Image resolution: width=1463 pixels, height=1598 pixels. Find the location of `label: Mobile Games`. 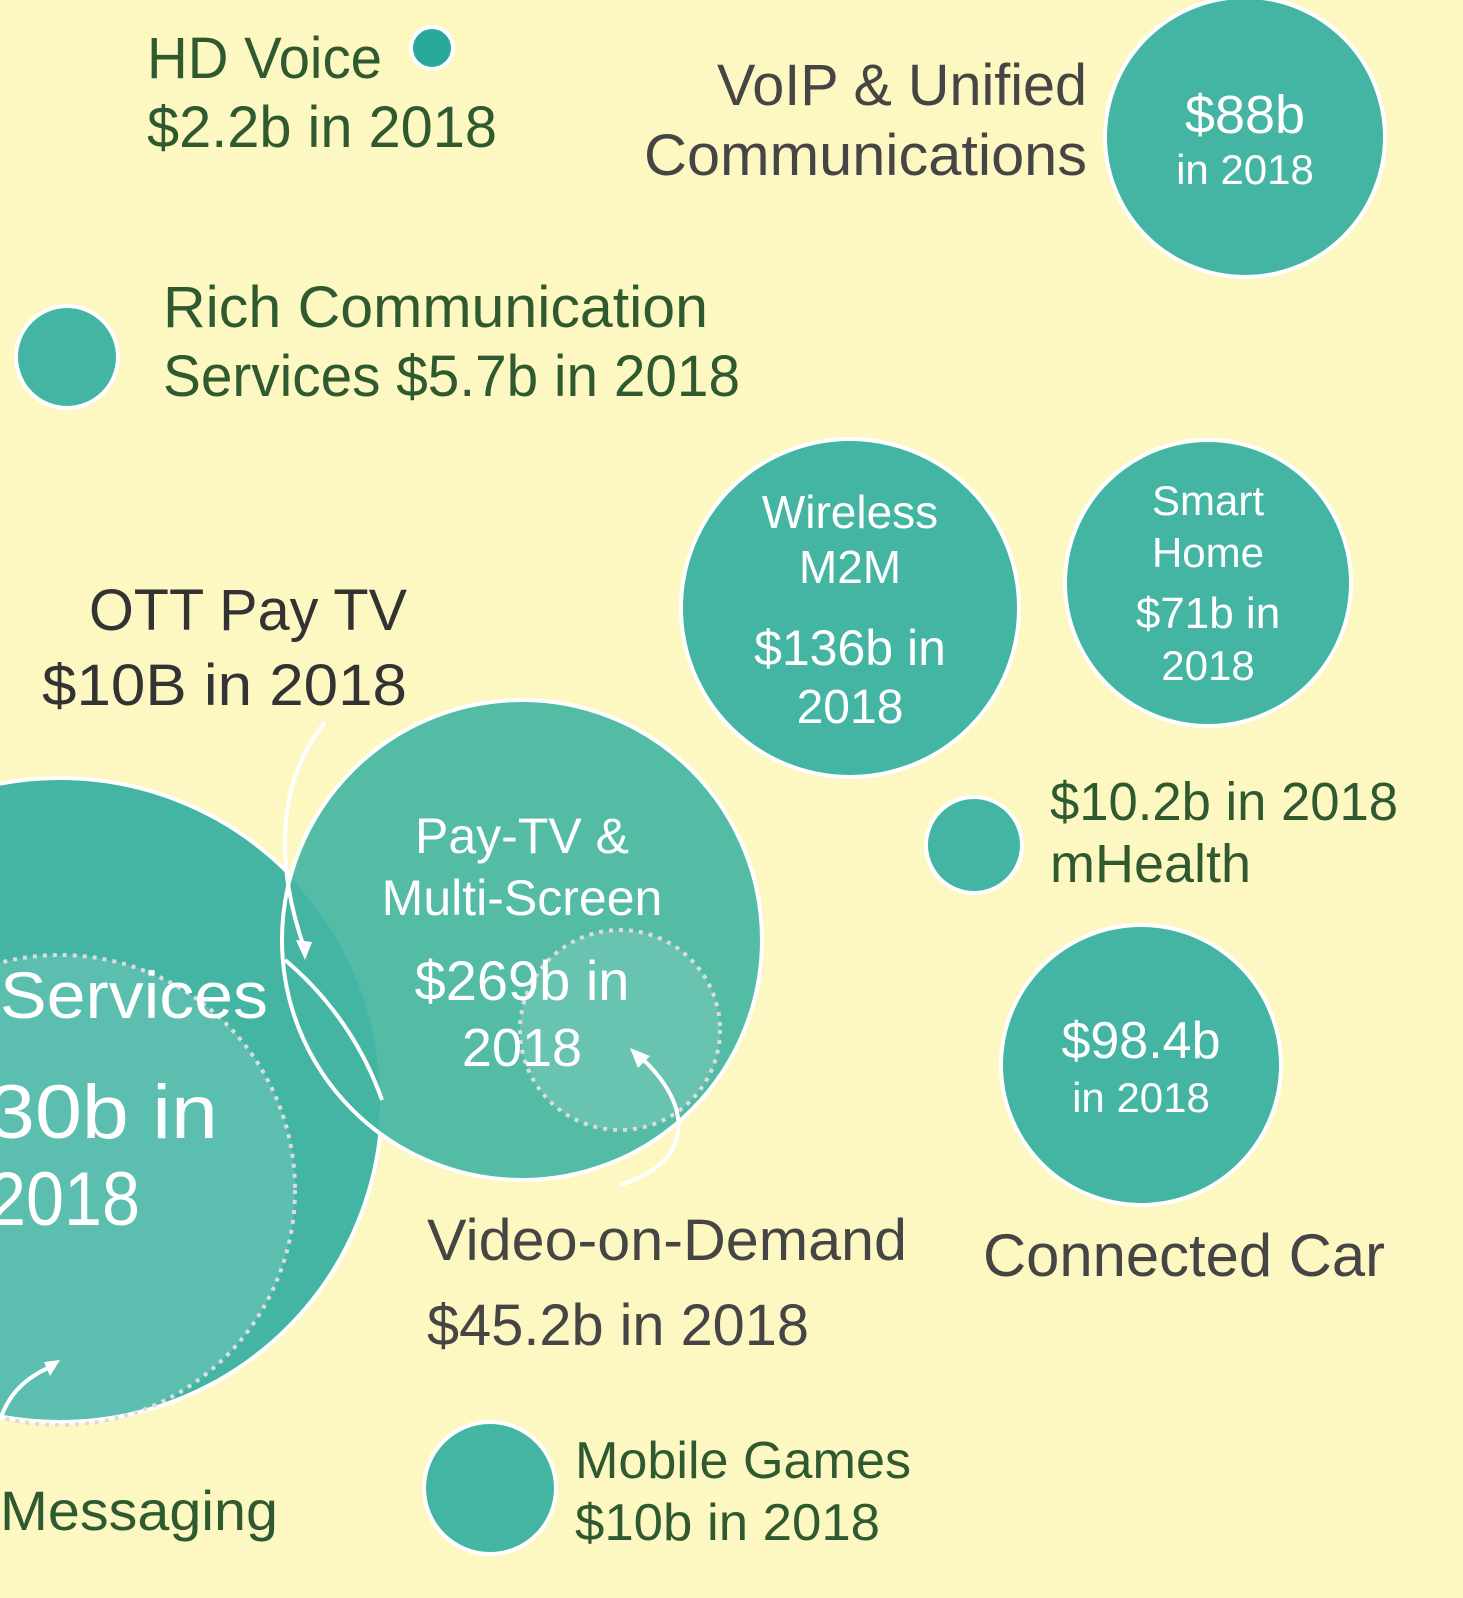

label: Mobile Games is located at coordinates (743, 1461).